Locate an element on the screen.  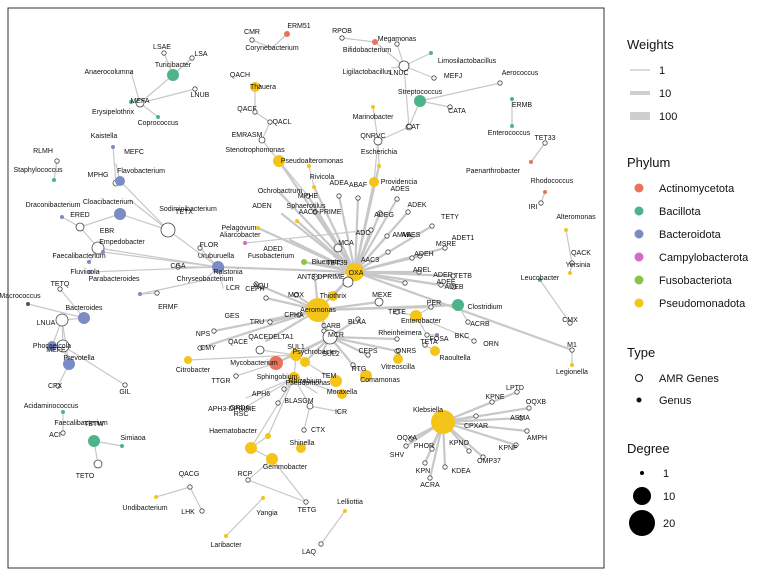
phylum-key-label-actinomycetota: Actinomycetota is located at coordinates (697, 189).